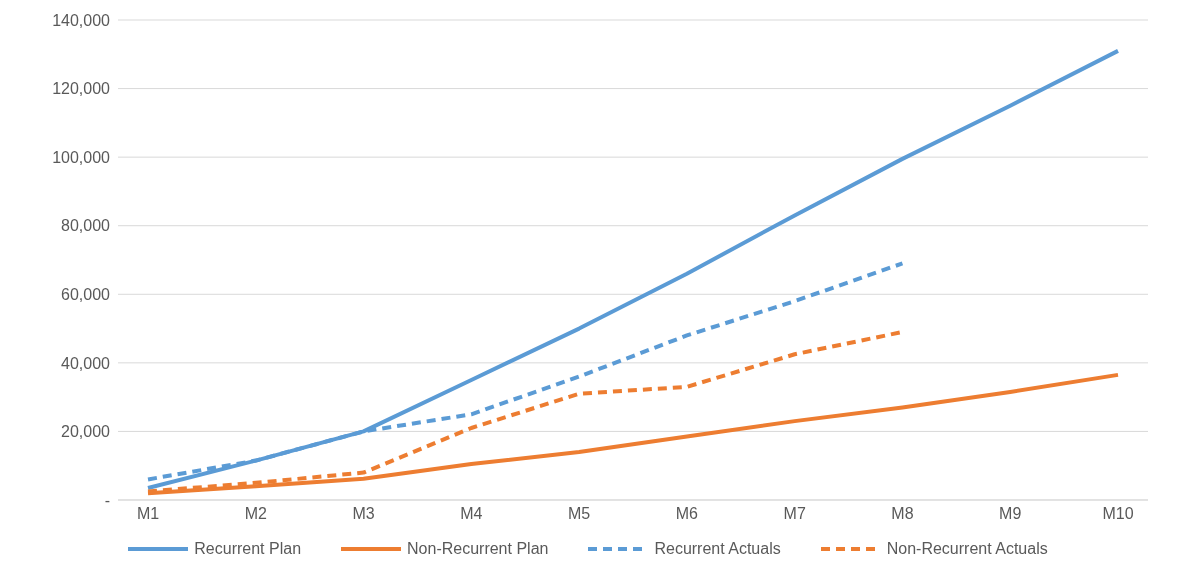 The height and width of the screenshot is (576, 1201). What do you see at coordinates (1010, 514) in the screenshot?
I see `x-tick-label: M9` at bounding box center [1010, 514].